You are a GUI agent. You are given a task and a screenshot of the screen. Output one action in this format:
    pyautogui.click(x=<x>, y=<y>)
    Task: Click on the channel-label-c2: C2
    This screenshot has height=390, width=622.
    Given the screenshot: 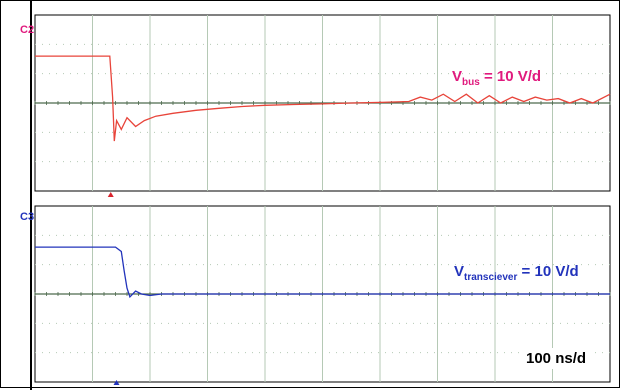 What is the action you would take?
    pyautogui.click(x=27, y=30)
    